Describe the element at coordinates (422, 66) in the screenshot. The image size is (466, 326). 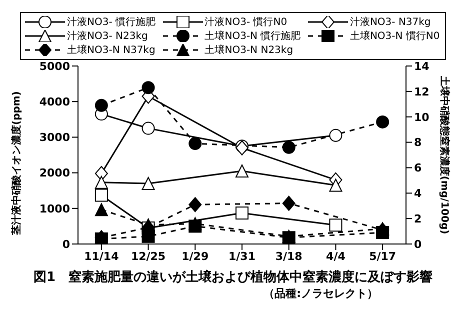
I see `y2-tick-label: 14` at that location.